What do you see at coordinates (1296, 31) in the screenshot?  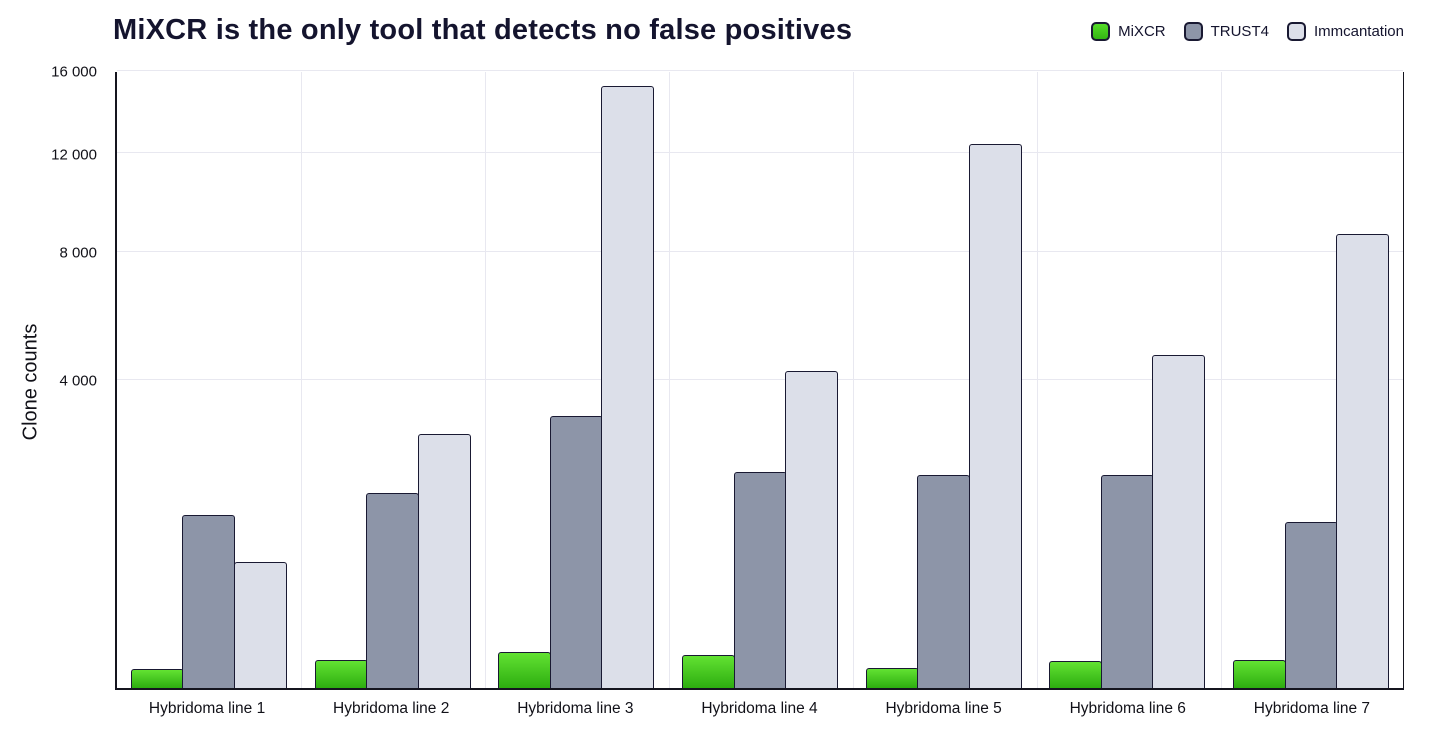 I see `legend-swatch-immcantation` at bounding box center [1296, 31].